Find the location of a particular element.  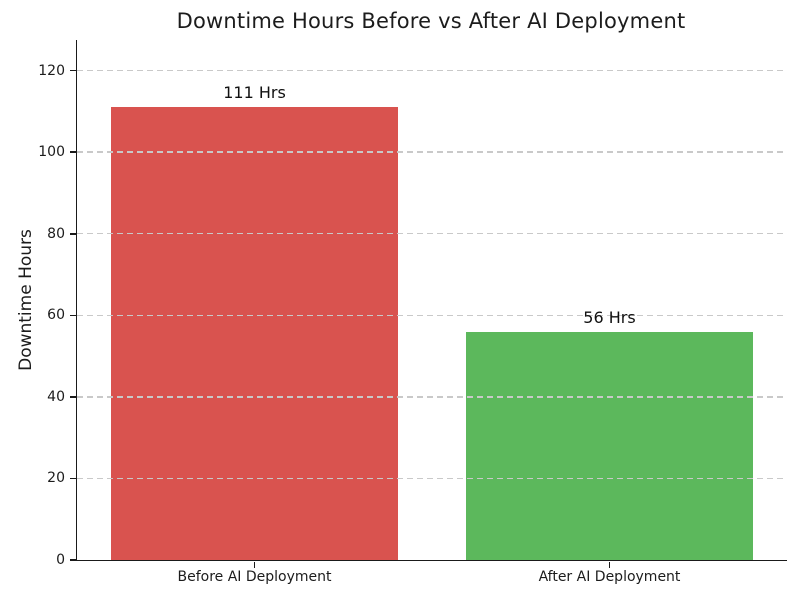

x-tick-label-2: After AI Deployment is located at coordinates (609, 577).